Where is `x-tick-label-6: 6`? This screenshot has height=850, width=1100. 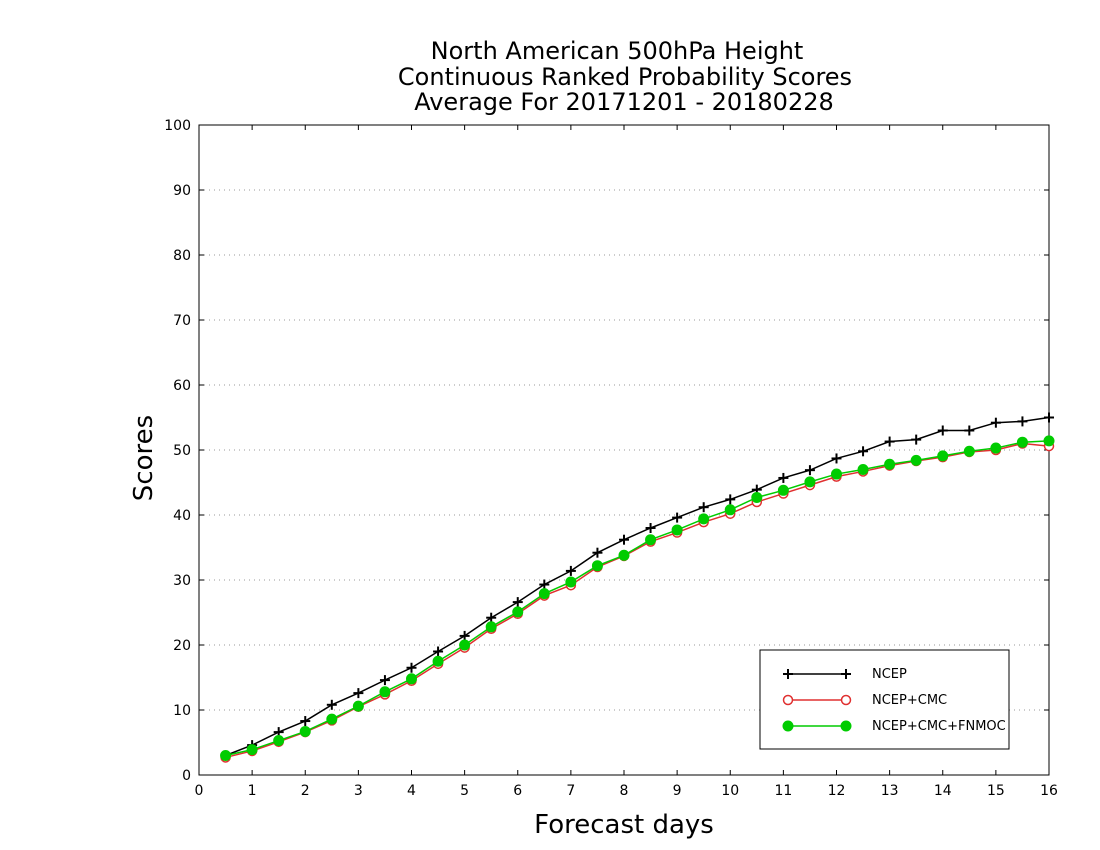 x-tick-label-6: 6 is located at coordinates (517, 791).